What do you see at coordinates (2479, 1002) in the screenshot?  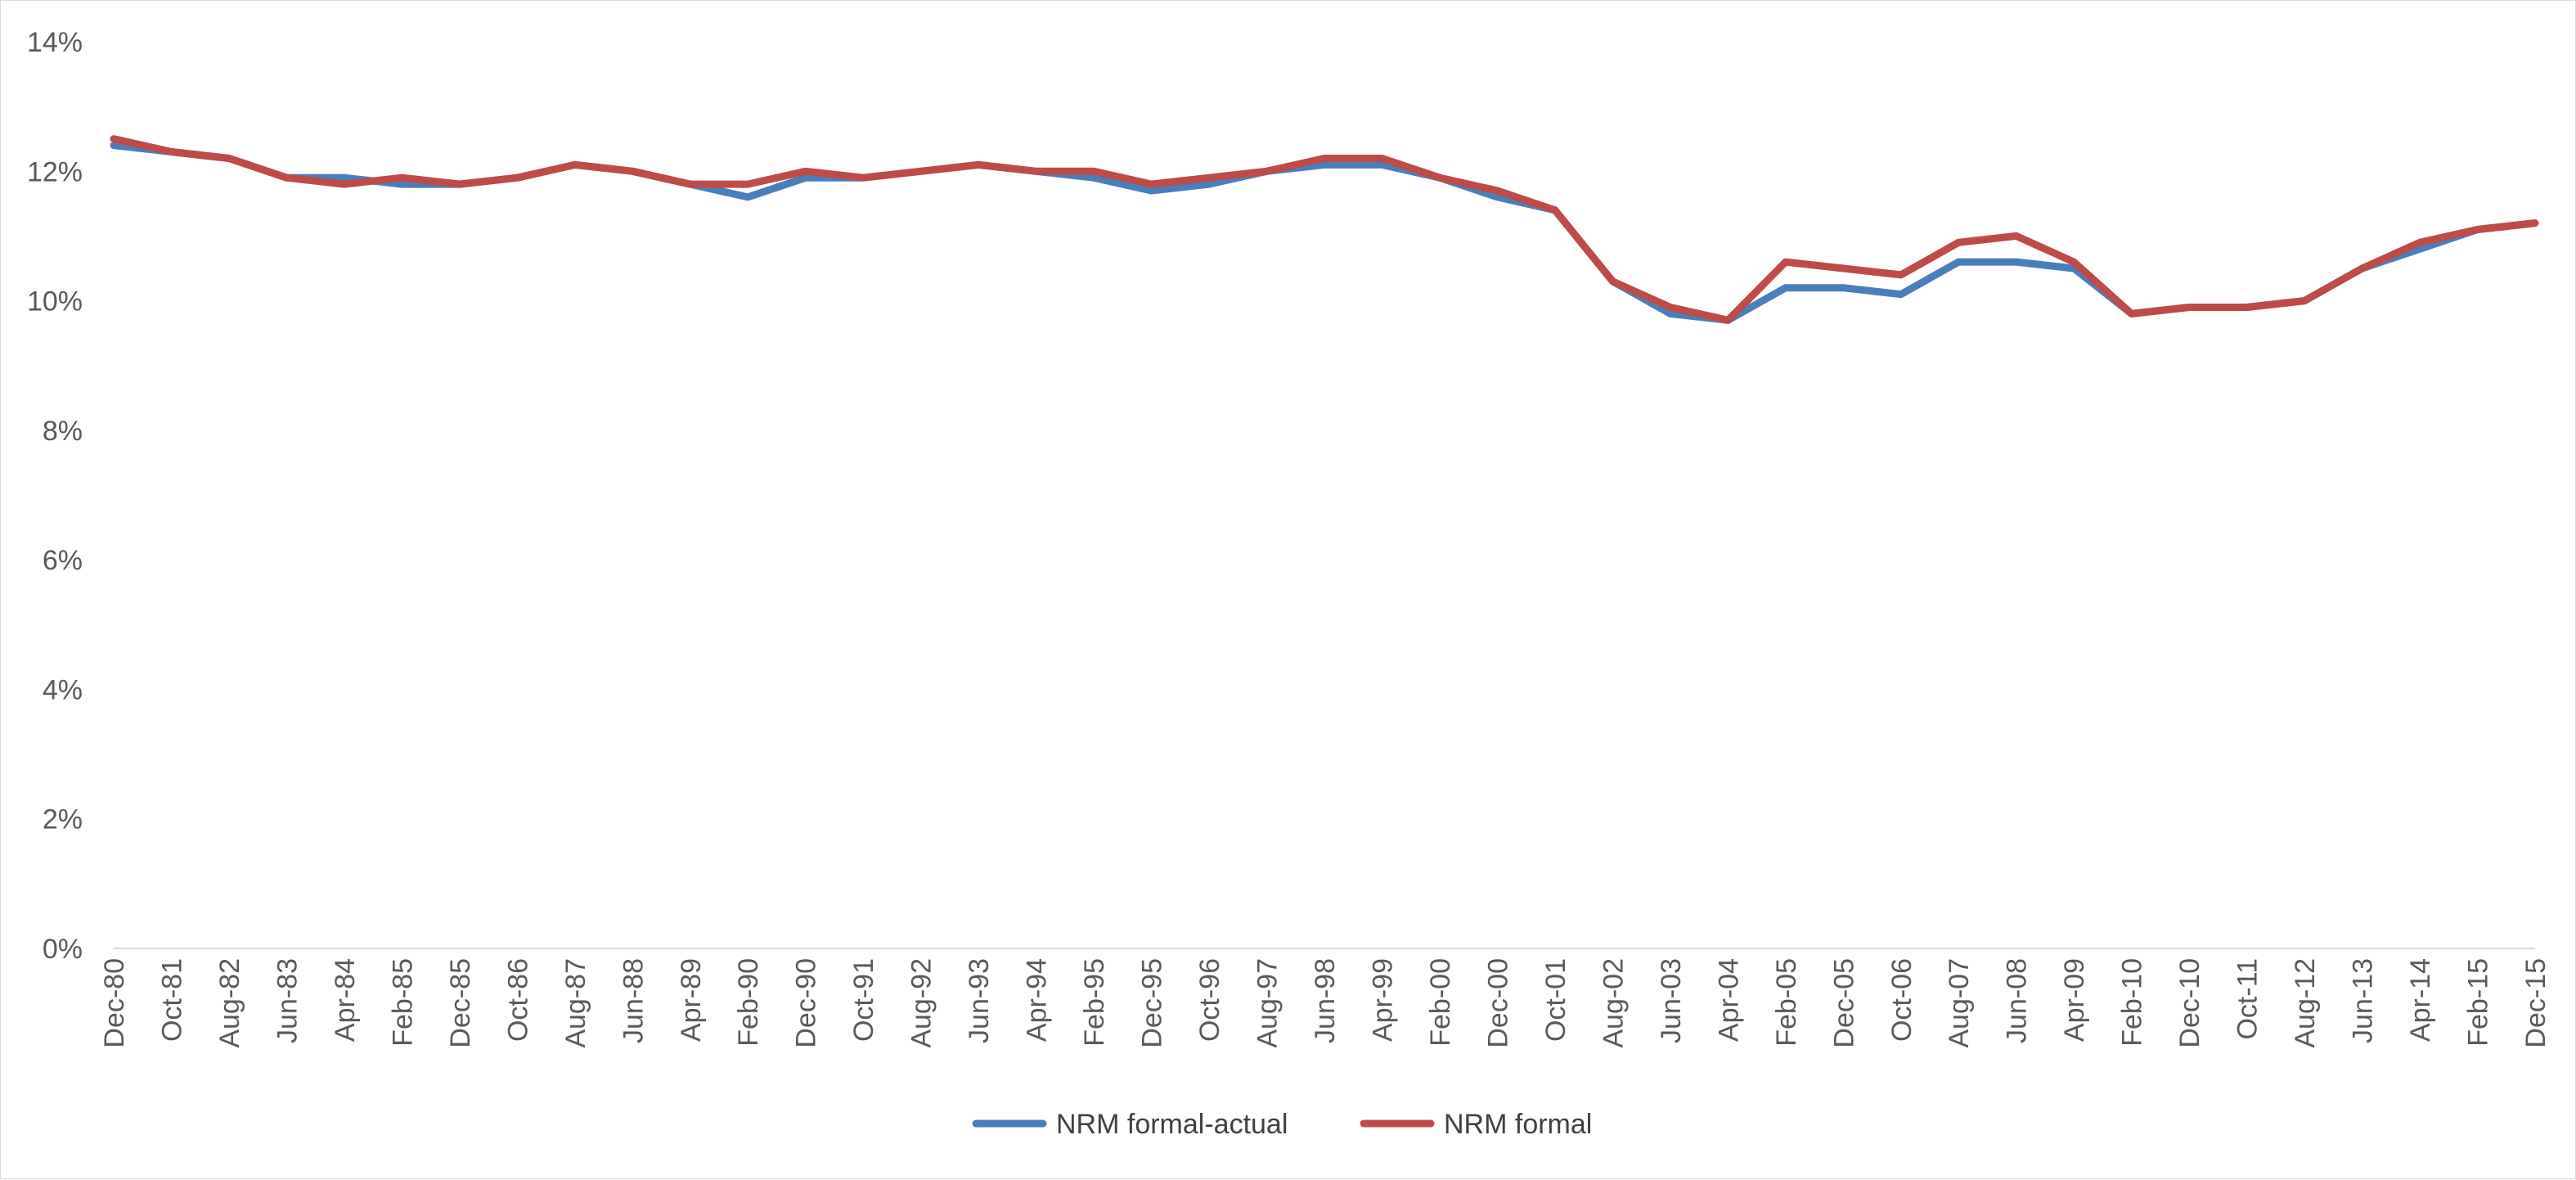 I see `x-tick-label: Feb-15` at bounding box center [2479, 1002].